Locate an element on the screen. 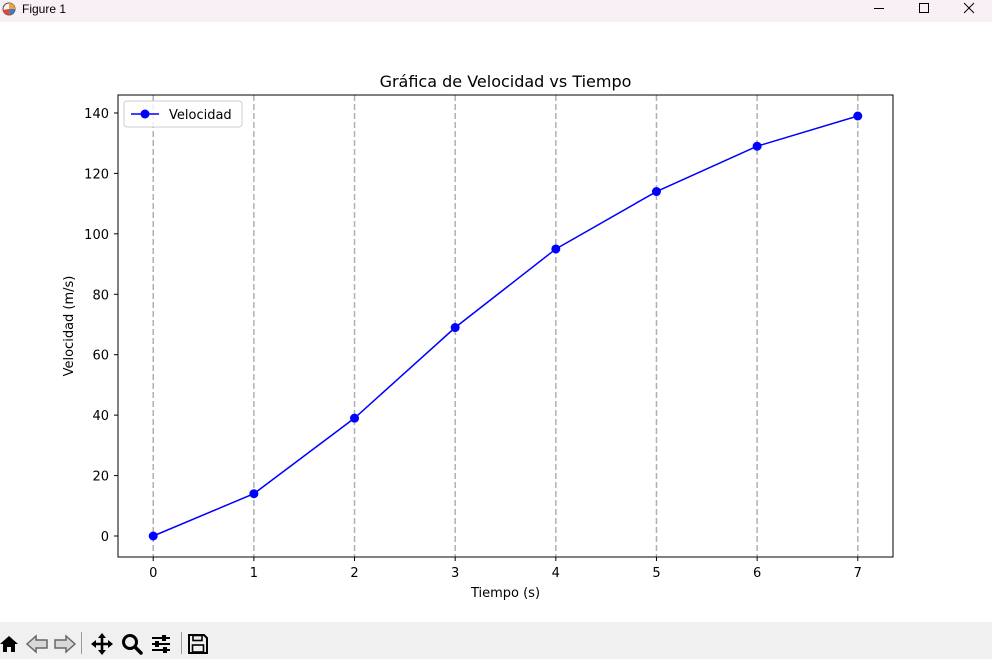  legend-label: Velocidad is located at coordinates (200, 115).